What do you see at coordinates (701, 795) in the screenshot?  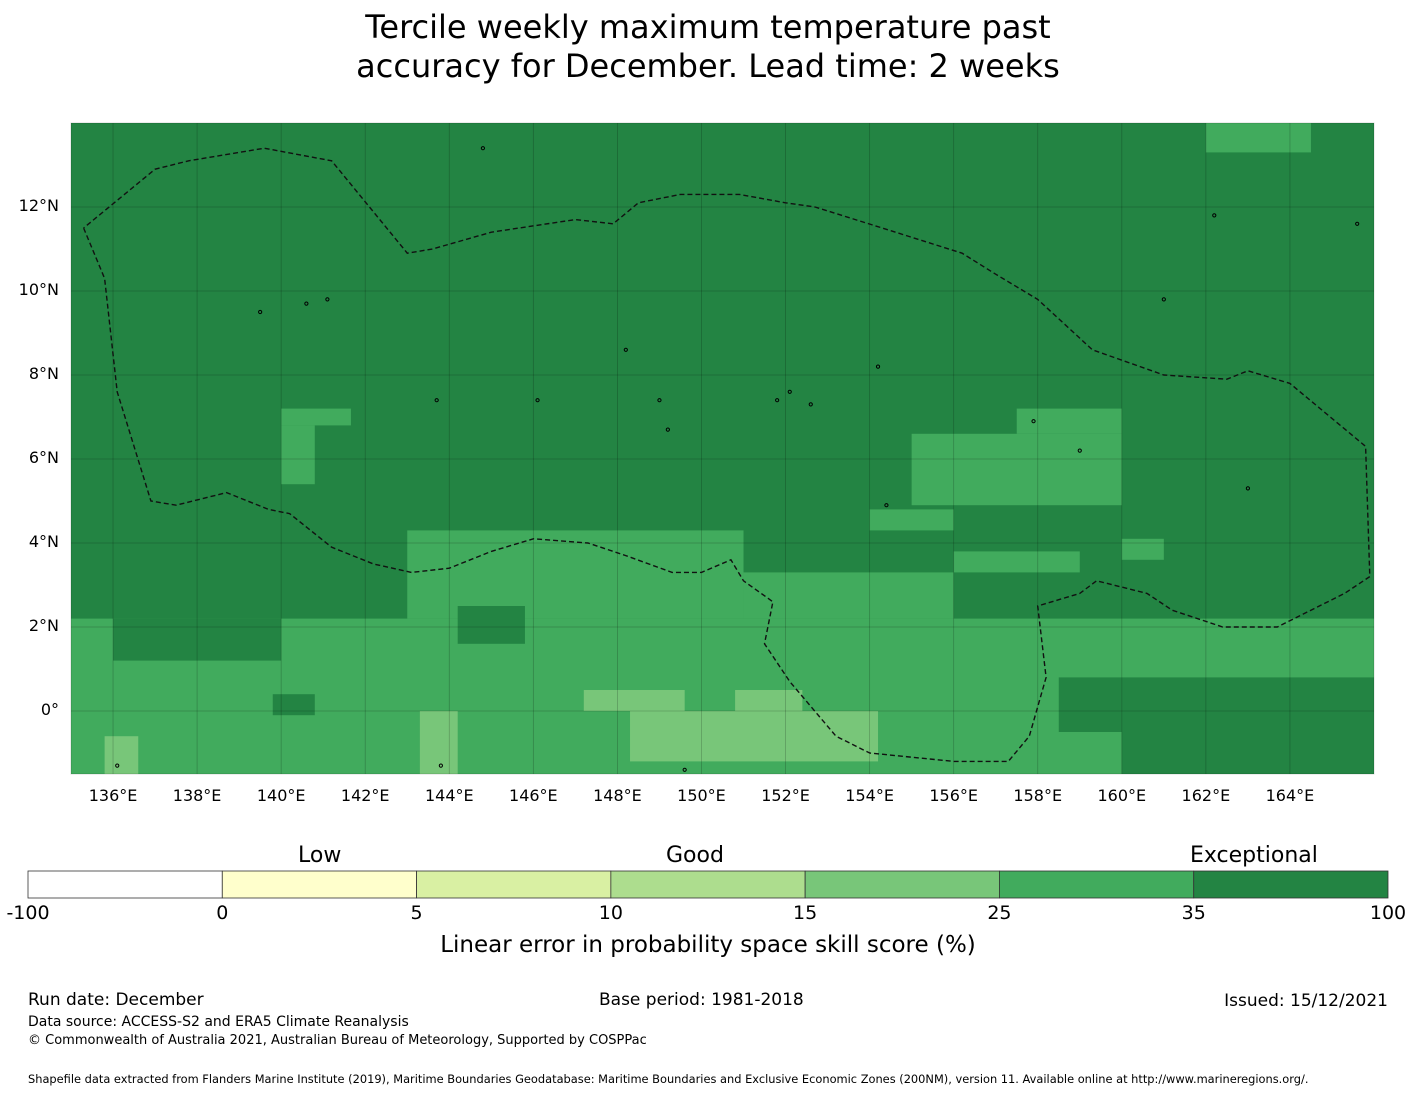 I see `lon-tick-label: 150°E` at bounding box center [701, 795].